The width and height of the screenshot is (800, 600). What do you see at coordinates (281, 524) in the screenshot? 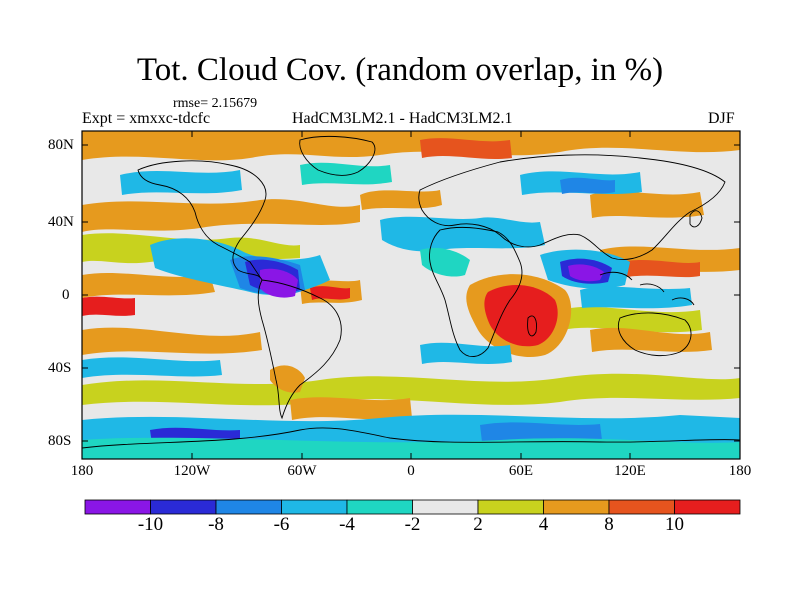
I see `colorbar-tick-label: -6` at bounding box center [281, 524].